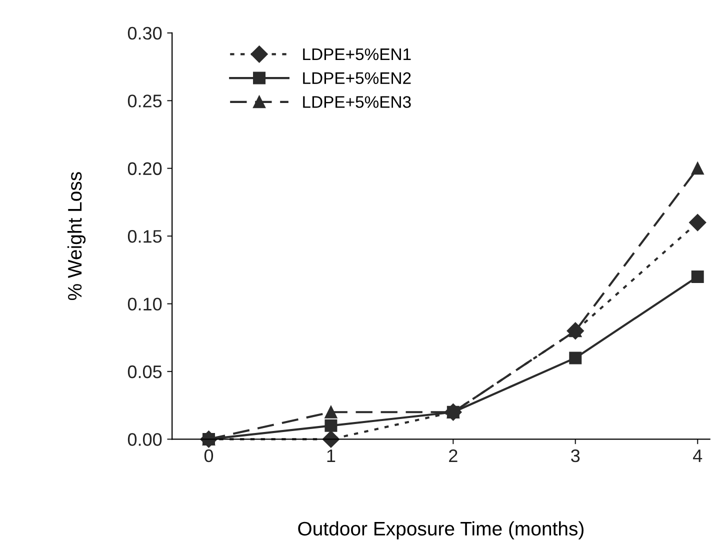  I want to click on y-axis-title: % Weight Loss, so click(76, 236).